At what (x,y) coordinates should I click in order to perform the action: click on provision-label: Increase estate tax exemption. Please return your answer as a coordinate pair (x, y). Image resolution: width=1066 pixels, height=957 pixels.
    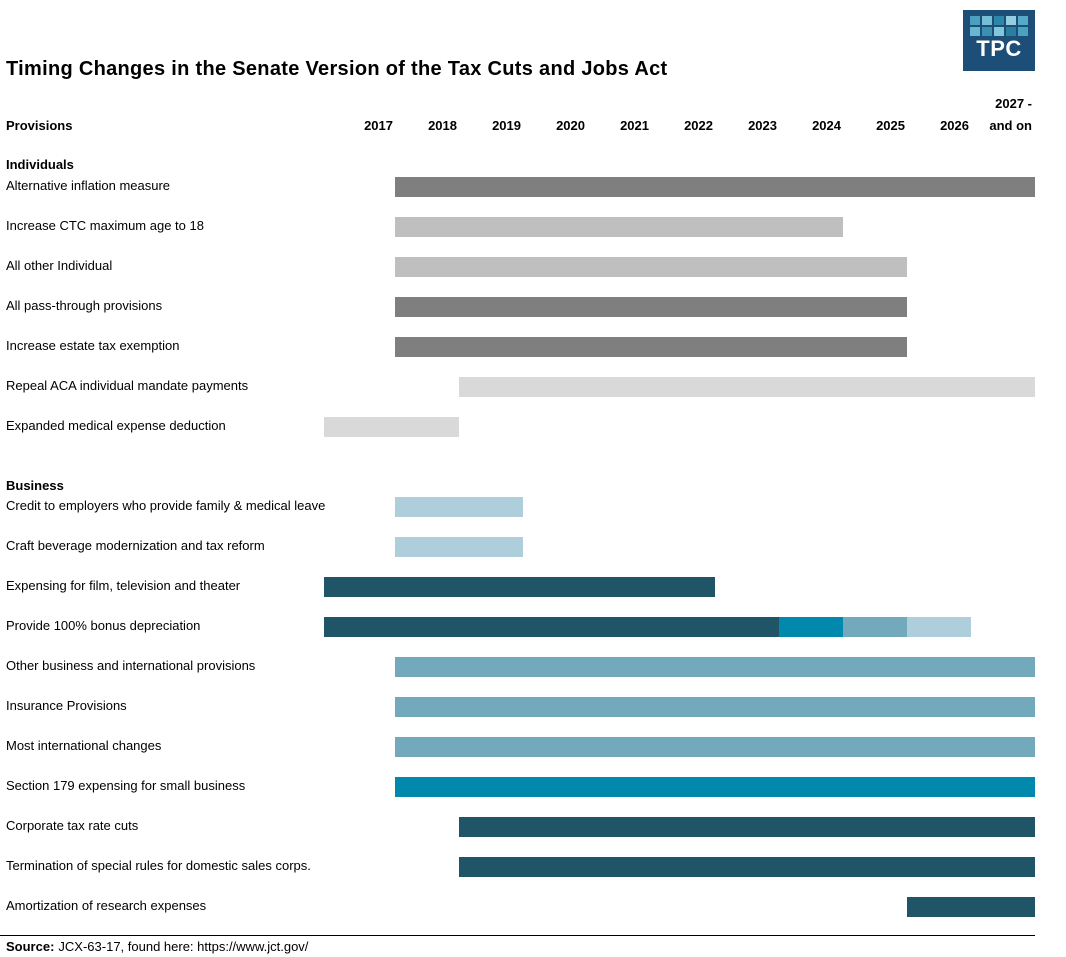
    Looking at the image, I should click on (93, 345).